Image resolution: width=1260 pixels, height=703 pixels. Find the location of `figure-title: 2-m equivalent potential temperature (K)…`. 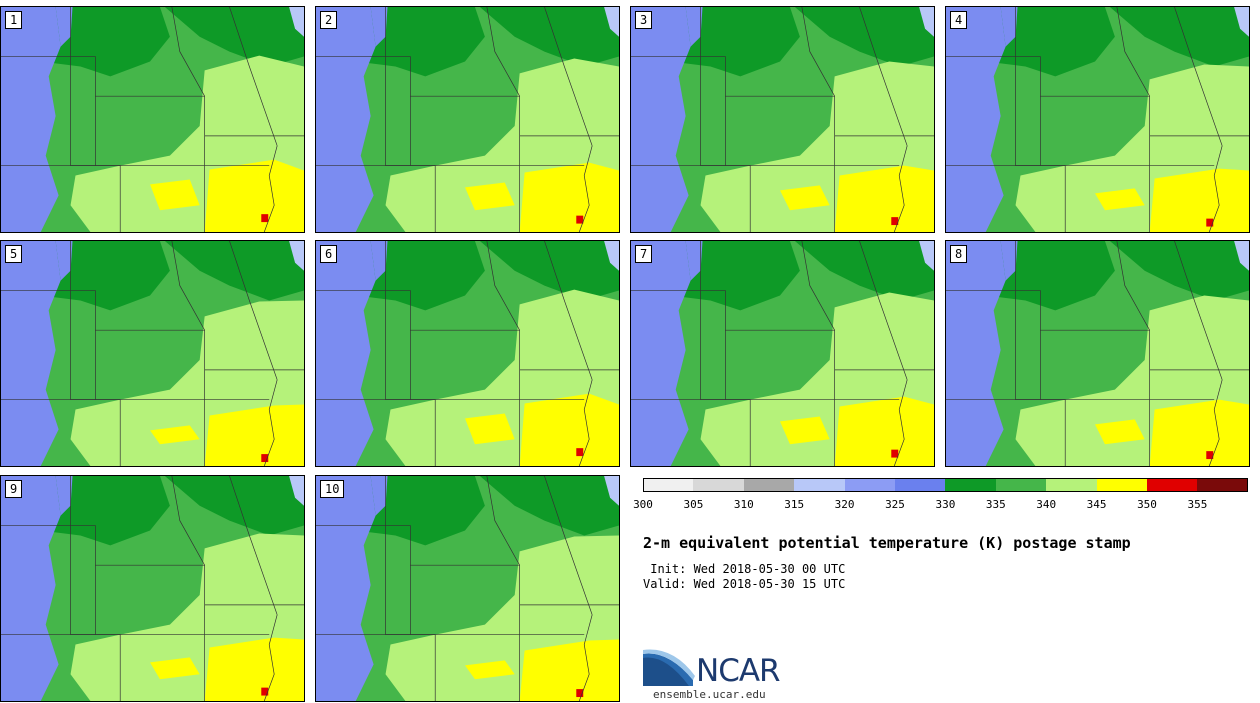

figure-title: 2-m equivalent potential temperature (K)… is located at coordinates (887, 543).